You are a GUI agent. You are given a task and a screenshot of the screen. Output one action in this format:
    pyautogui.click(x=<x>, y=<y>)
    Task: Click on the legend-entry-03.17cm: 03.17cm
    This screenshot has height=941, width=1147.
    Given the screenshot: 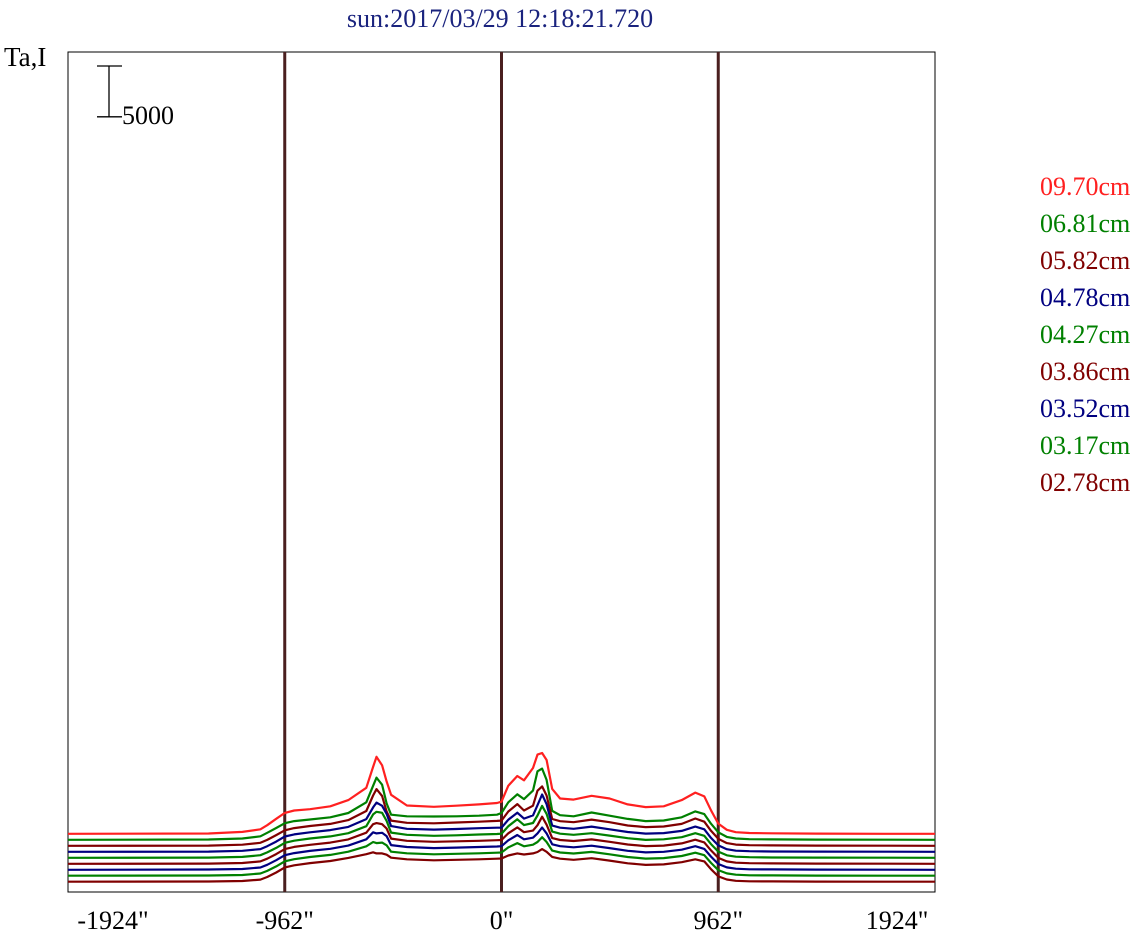 What is the action you would take?
    pyautogui.click(x=1085, y=445)
    